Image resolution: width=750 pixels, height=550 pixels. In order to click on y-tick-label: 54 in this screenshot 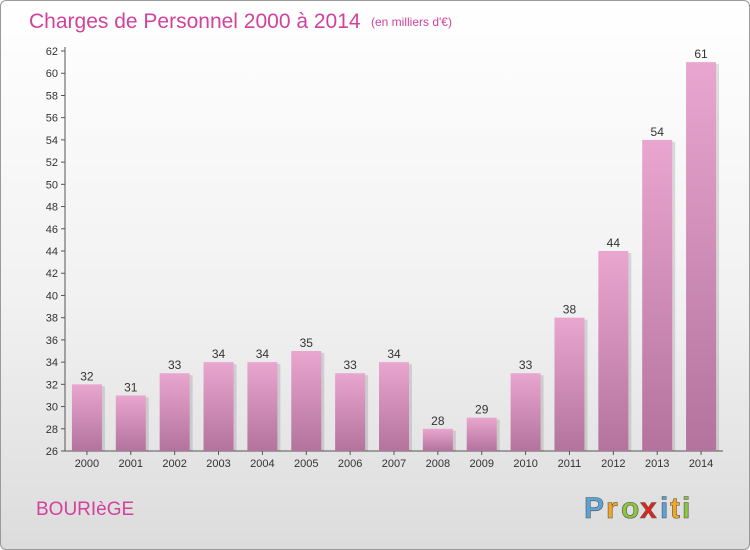, I will do `click(52, 141)`.